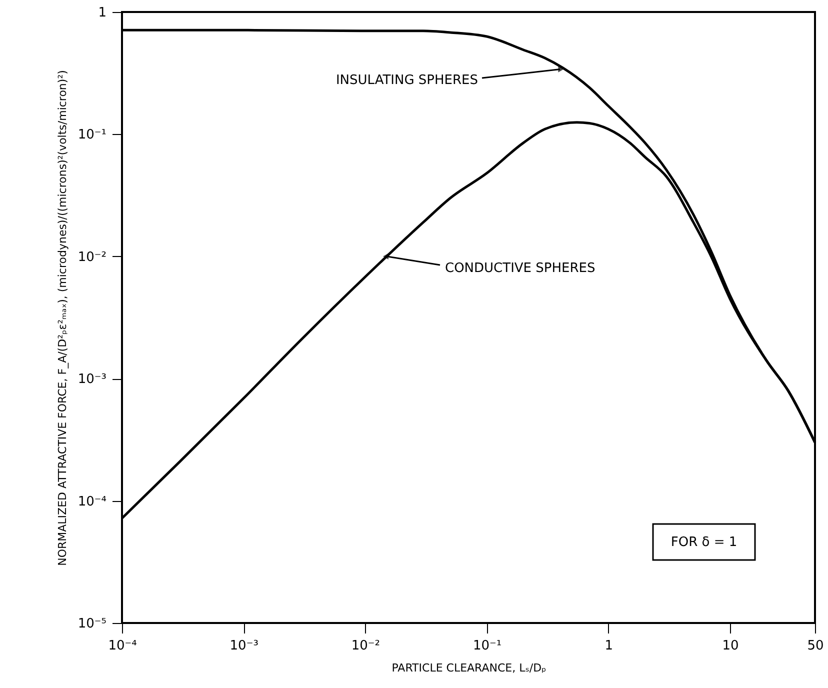 The width and height of the screenshot is (828, 688). Describe the element at coordinates (407, 80) in the screenshot. I see `annotation: INSULATING SPHERES` at that location.